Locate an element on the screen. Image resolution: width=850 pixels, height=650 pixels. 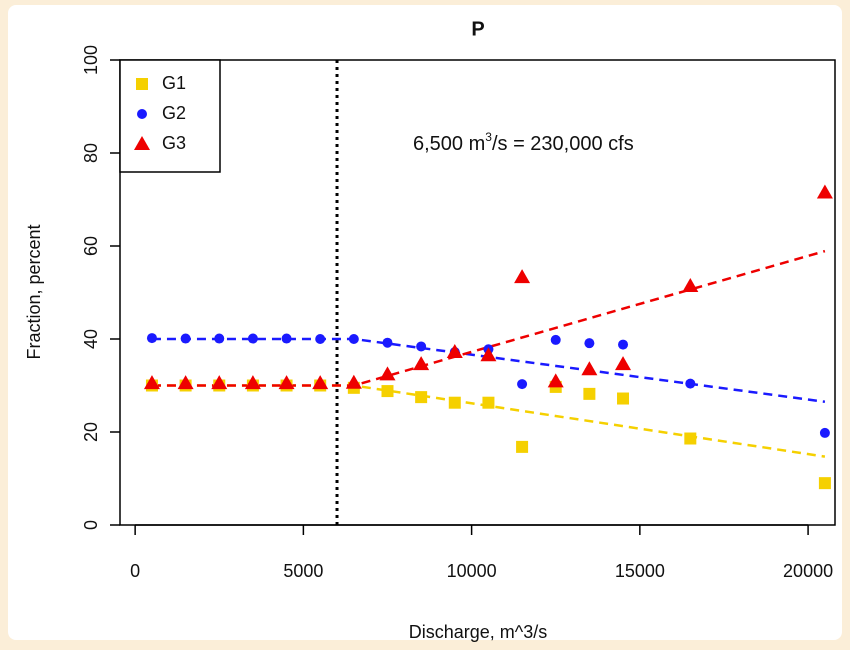
y-tick-label: 60 is located at coordinates (91, 246).